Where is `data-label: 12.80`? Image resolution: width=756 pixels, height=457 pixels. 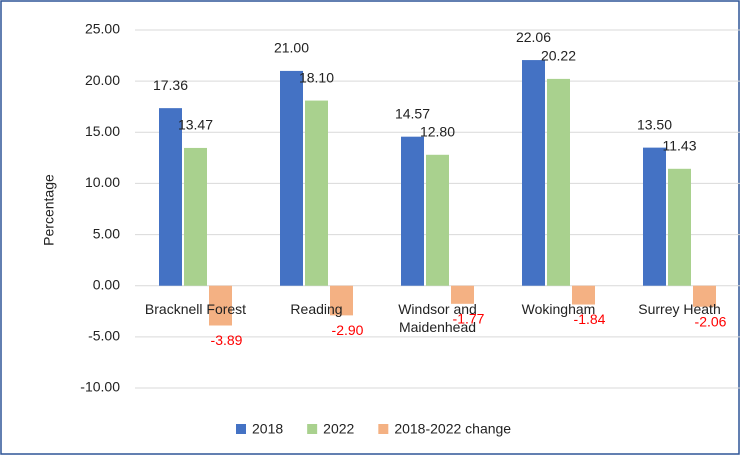
data-label: 12.80 is located at coordinates (437, 131).